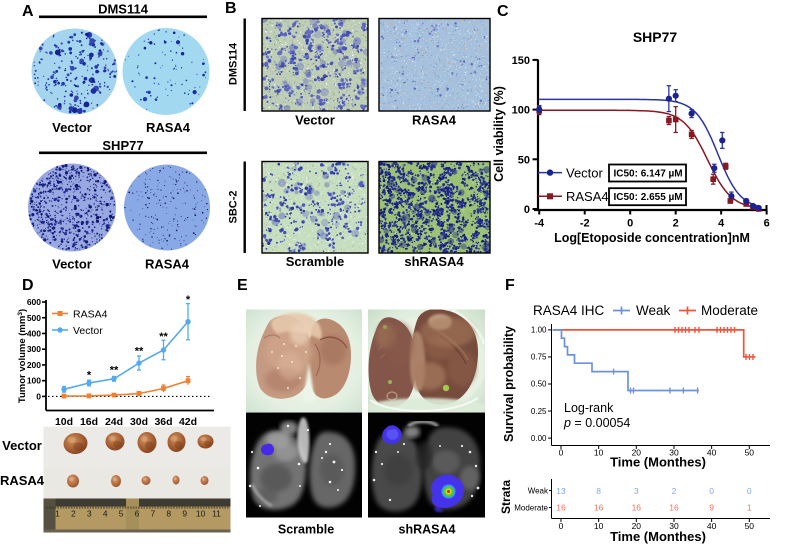 This screenshot has width=800, height=552. Describe the element at coordinates (89, 422) in the screenshot. I see `svg-text: 16d` at that location.